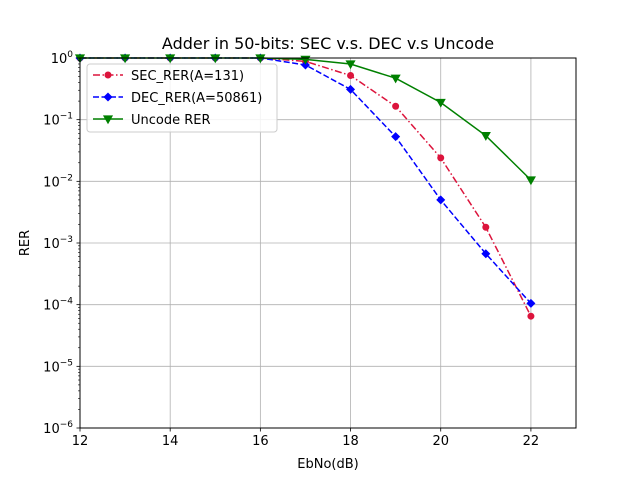 The image size is (640, 484). What do you see at coordinates (187, 76) in the screenshot?
I see `legend-label-sec-rer-a-131: SEC_RER(A=131)` at bounding box center [187, 76].